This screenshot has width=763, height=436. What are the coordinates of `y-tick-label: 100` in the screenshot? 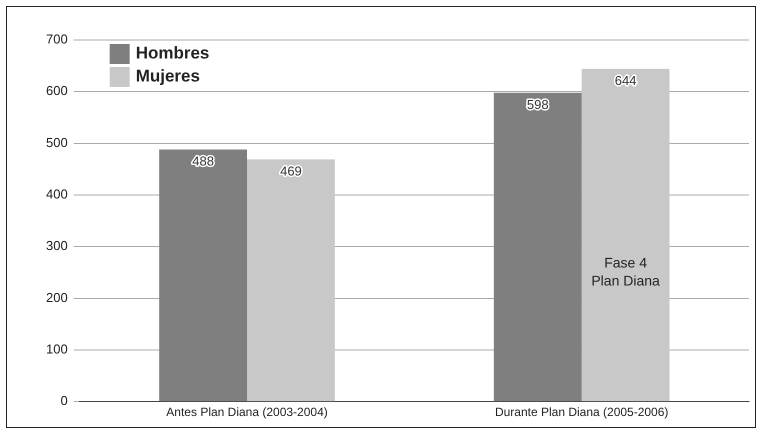 It's located at (57, 349).